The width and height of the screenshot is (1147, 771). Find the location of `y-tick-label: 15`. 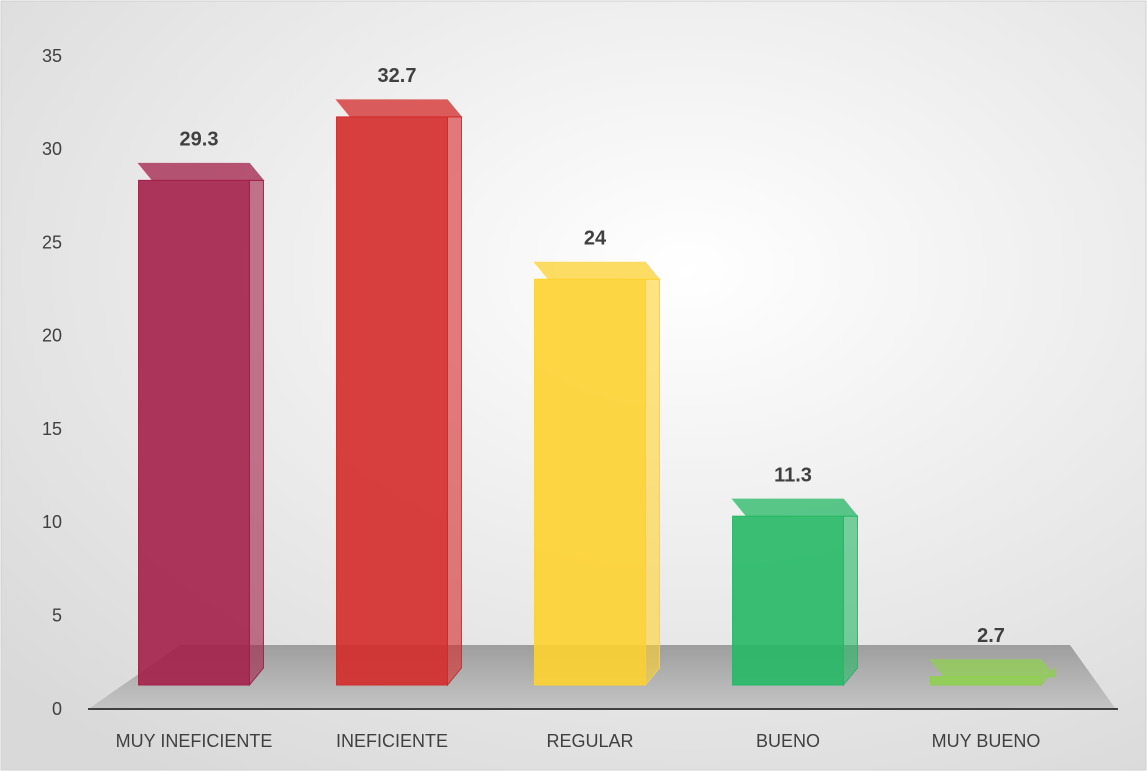

y-tick-label: 15 is located at coordinates (52, 429).